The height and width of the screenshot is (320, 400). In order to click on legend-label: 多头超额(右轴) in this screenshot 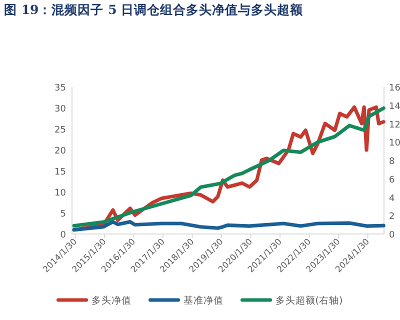, I will do `click(309, 300)`.